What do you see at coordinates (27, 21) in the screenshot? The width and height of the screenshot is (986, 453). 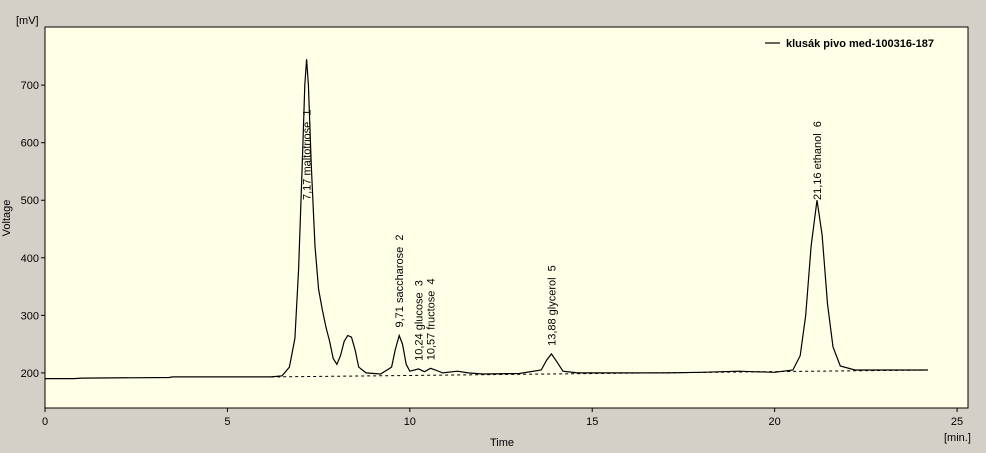 I see `y-unit: [mV]` at bounding box center [27, 21].